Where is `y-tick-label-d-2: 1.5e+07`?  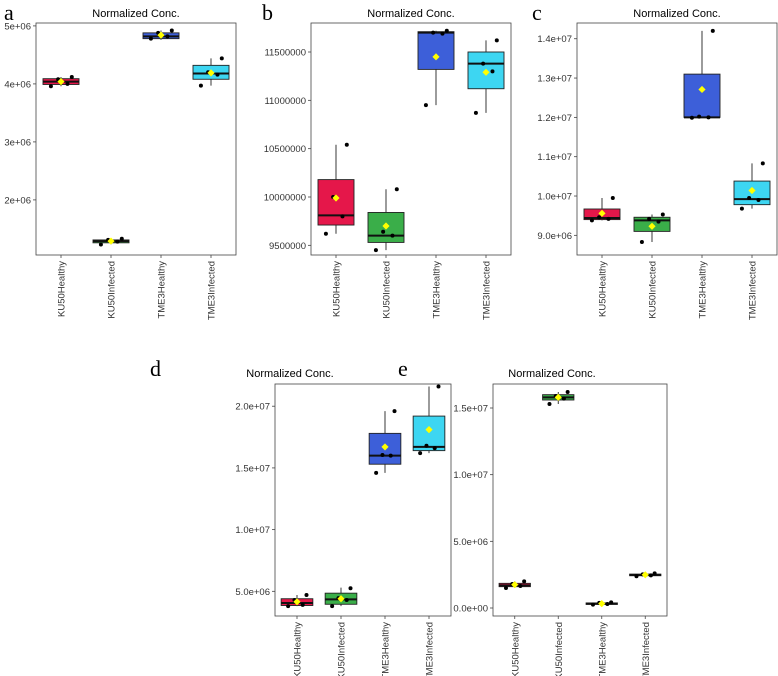 y-tick-label-d-2: 1.5e+07 is located at coordinates (252, 468).